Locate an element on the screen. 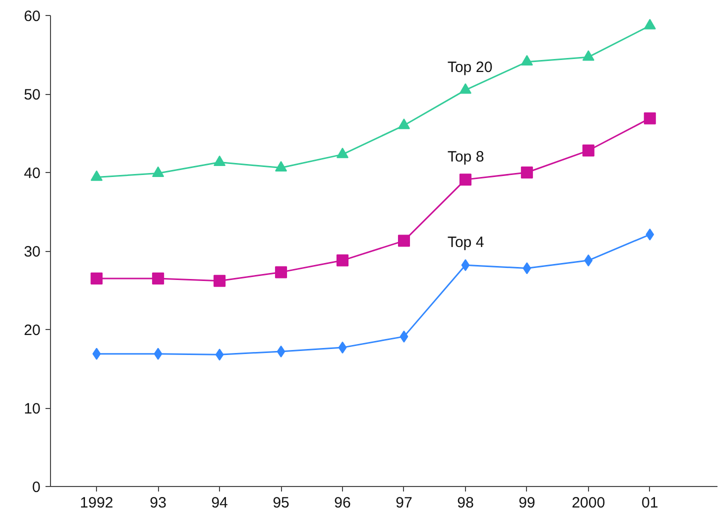 The image size is (722, 526). x-tick-label: 01 is located at coordinates (650, 503).